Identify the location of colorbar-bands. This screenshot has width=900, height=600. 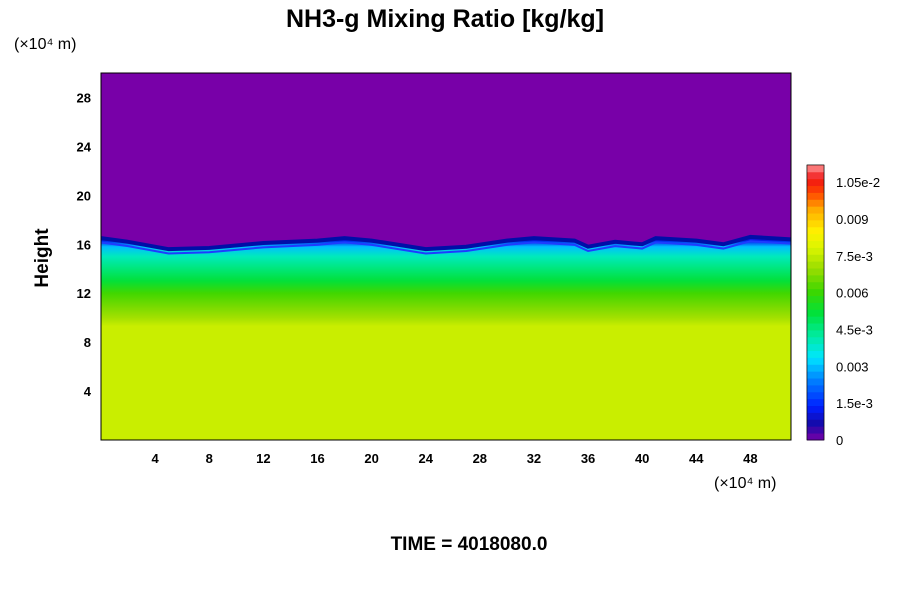
(815, 302).